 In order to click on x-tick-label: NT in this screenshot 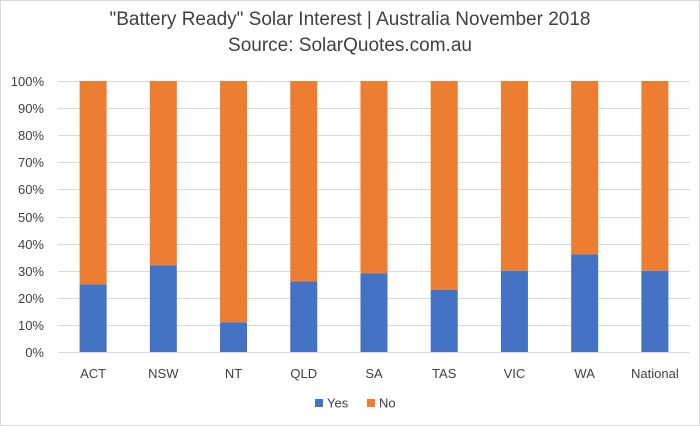, I will do `click(233, 373)`.